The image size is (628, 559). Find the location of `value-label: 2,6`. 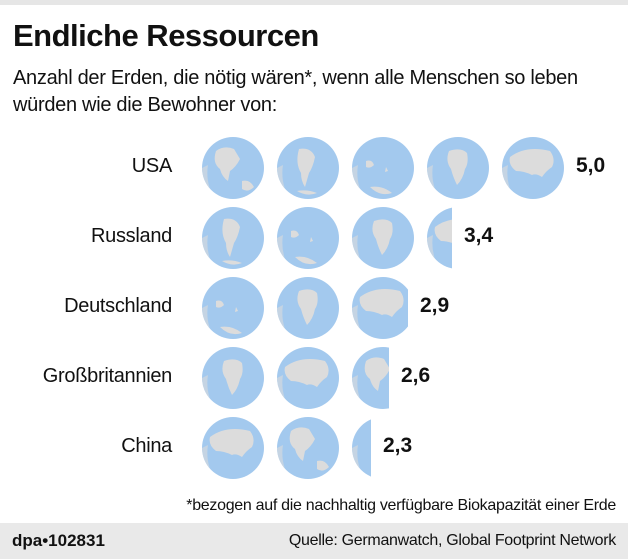

value-label: 2,6 is located at coordinates (416, 375).